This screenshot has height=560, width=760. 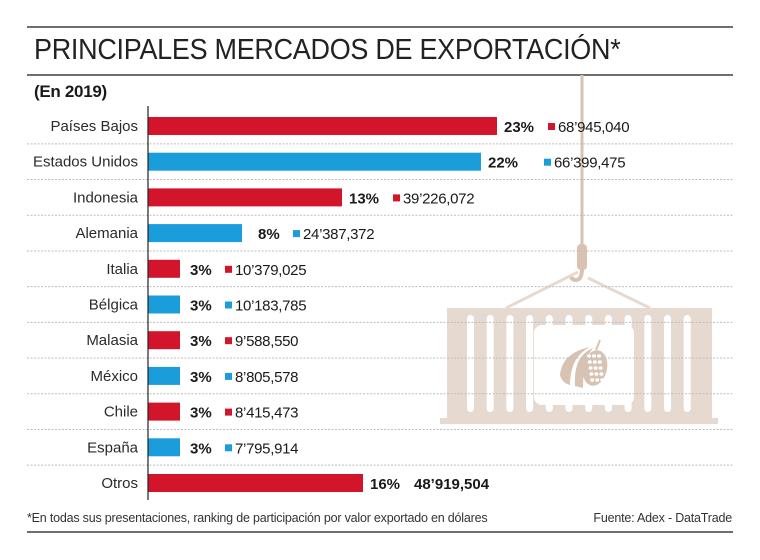 What do you see at coordinates (576, 275) in the screenshot?
I see `hook-icon` at bounding box center [576, 275].